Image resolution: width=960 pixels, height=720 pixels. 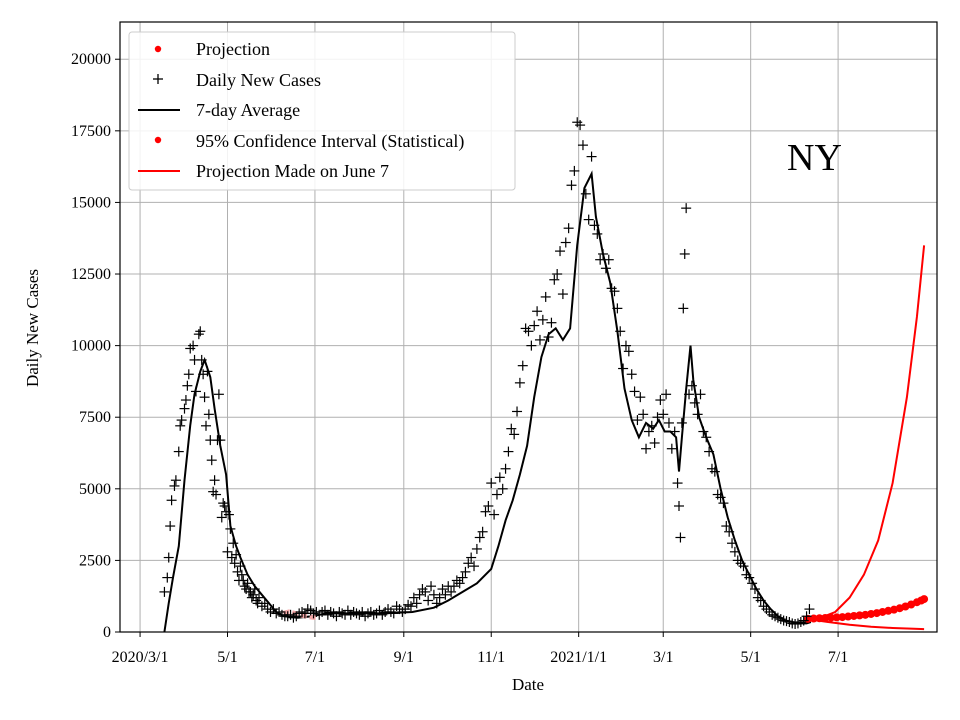 I want to click on legend-label-7-day-average: 7-day Average, so click(x=248, y=110).